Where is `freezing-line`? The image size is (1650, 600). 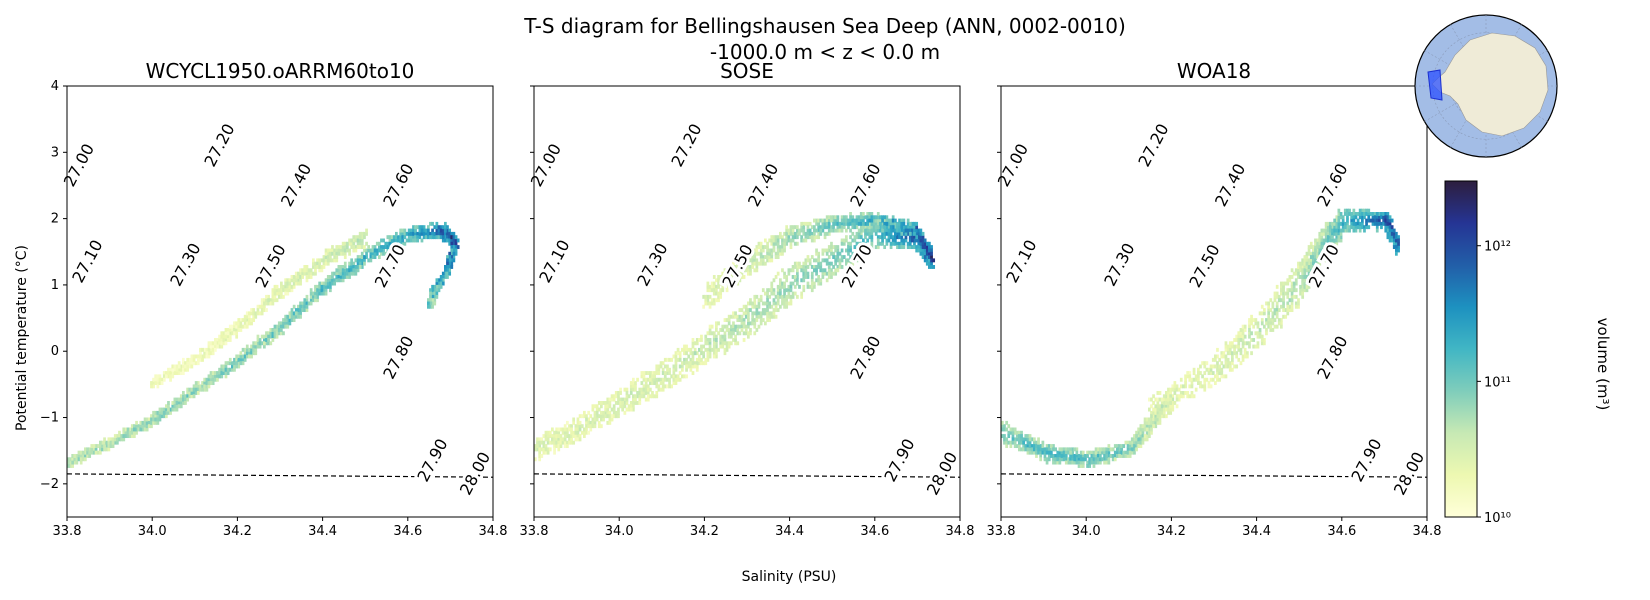 freezing-line is located at coordinates (747, 475).